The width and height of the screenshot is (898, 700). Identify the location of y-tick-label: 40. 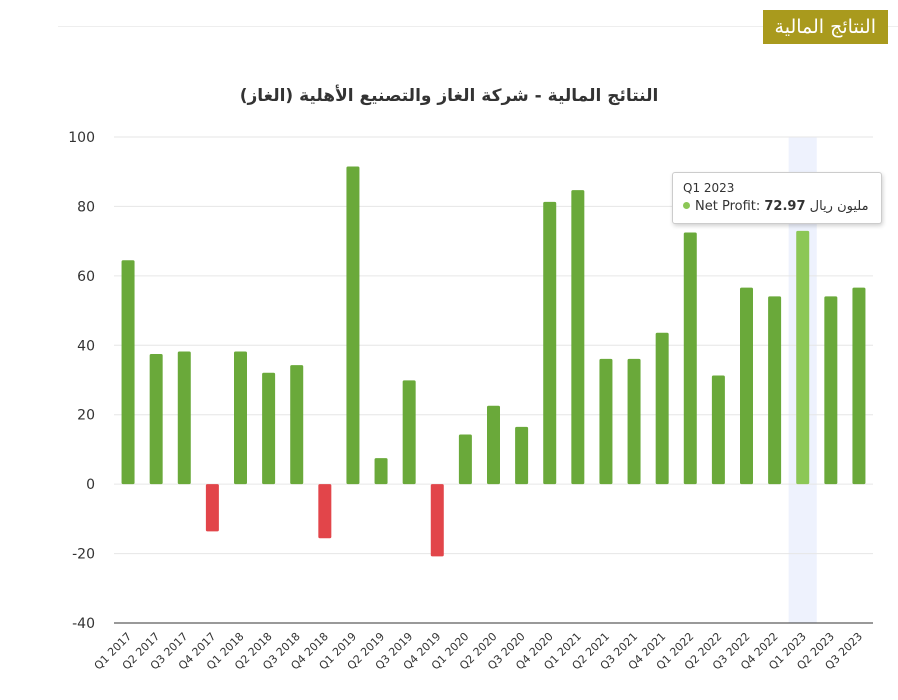
(86, 346).